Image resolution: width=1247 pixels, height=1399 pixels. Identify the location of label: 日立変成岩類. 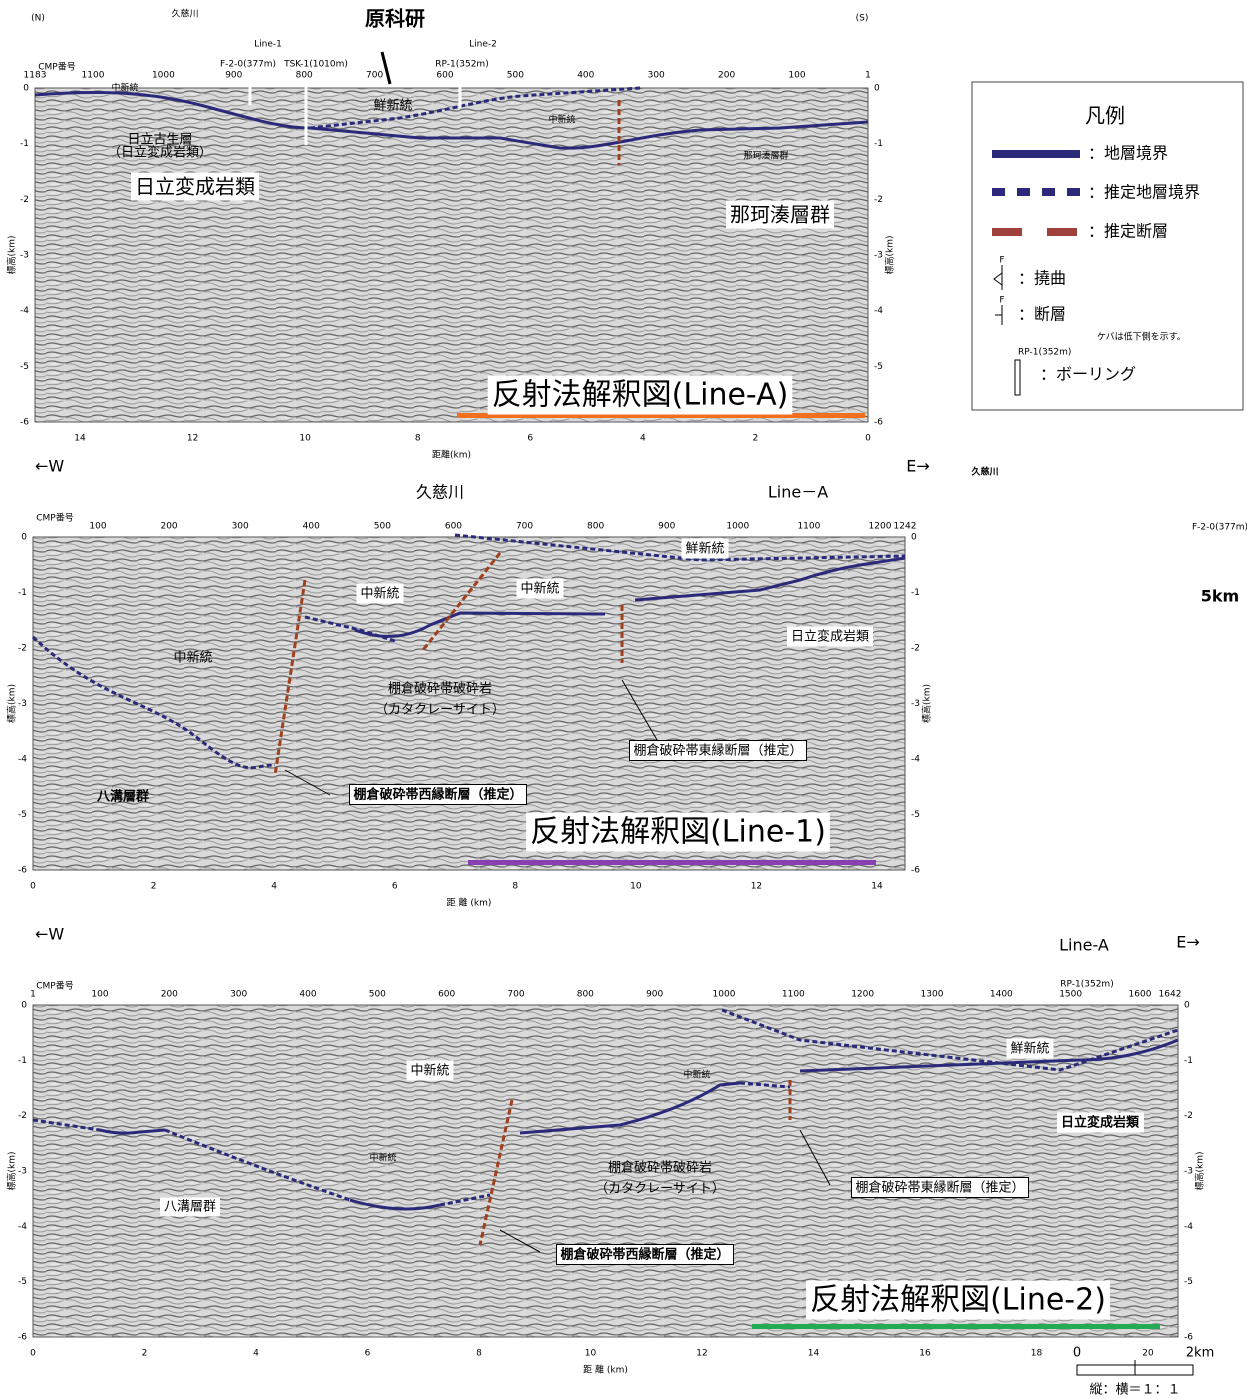
(195, 187).